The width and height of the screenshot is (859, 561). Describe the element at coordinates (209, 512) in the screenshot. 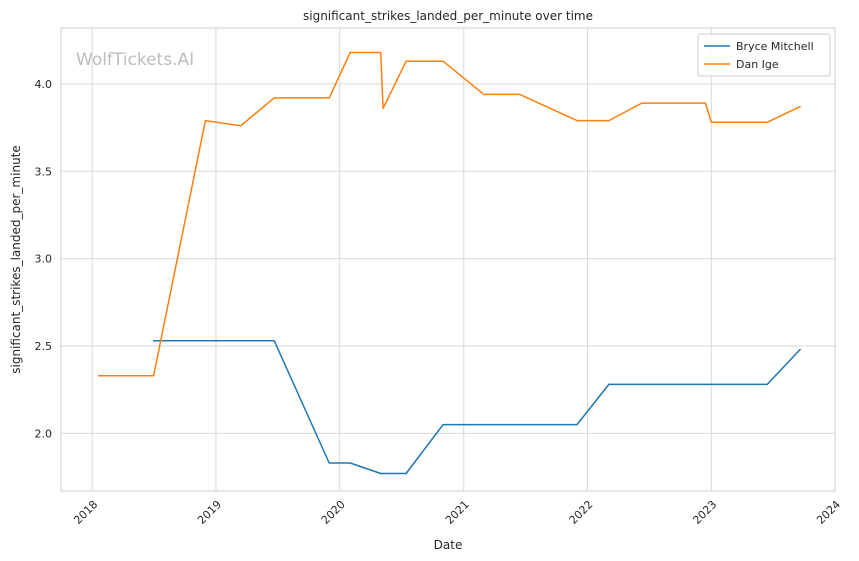

I see `x-tick-label: 2019` at that location.